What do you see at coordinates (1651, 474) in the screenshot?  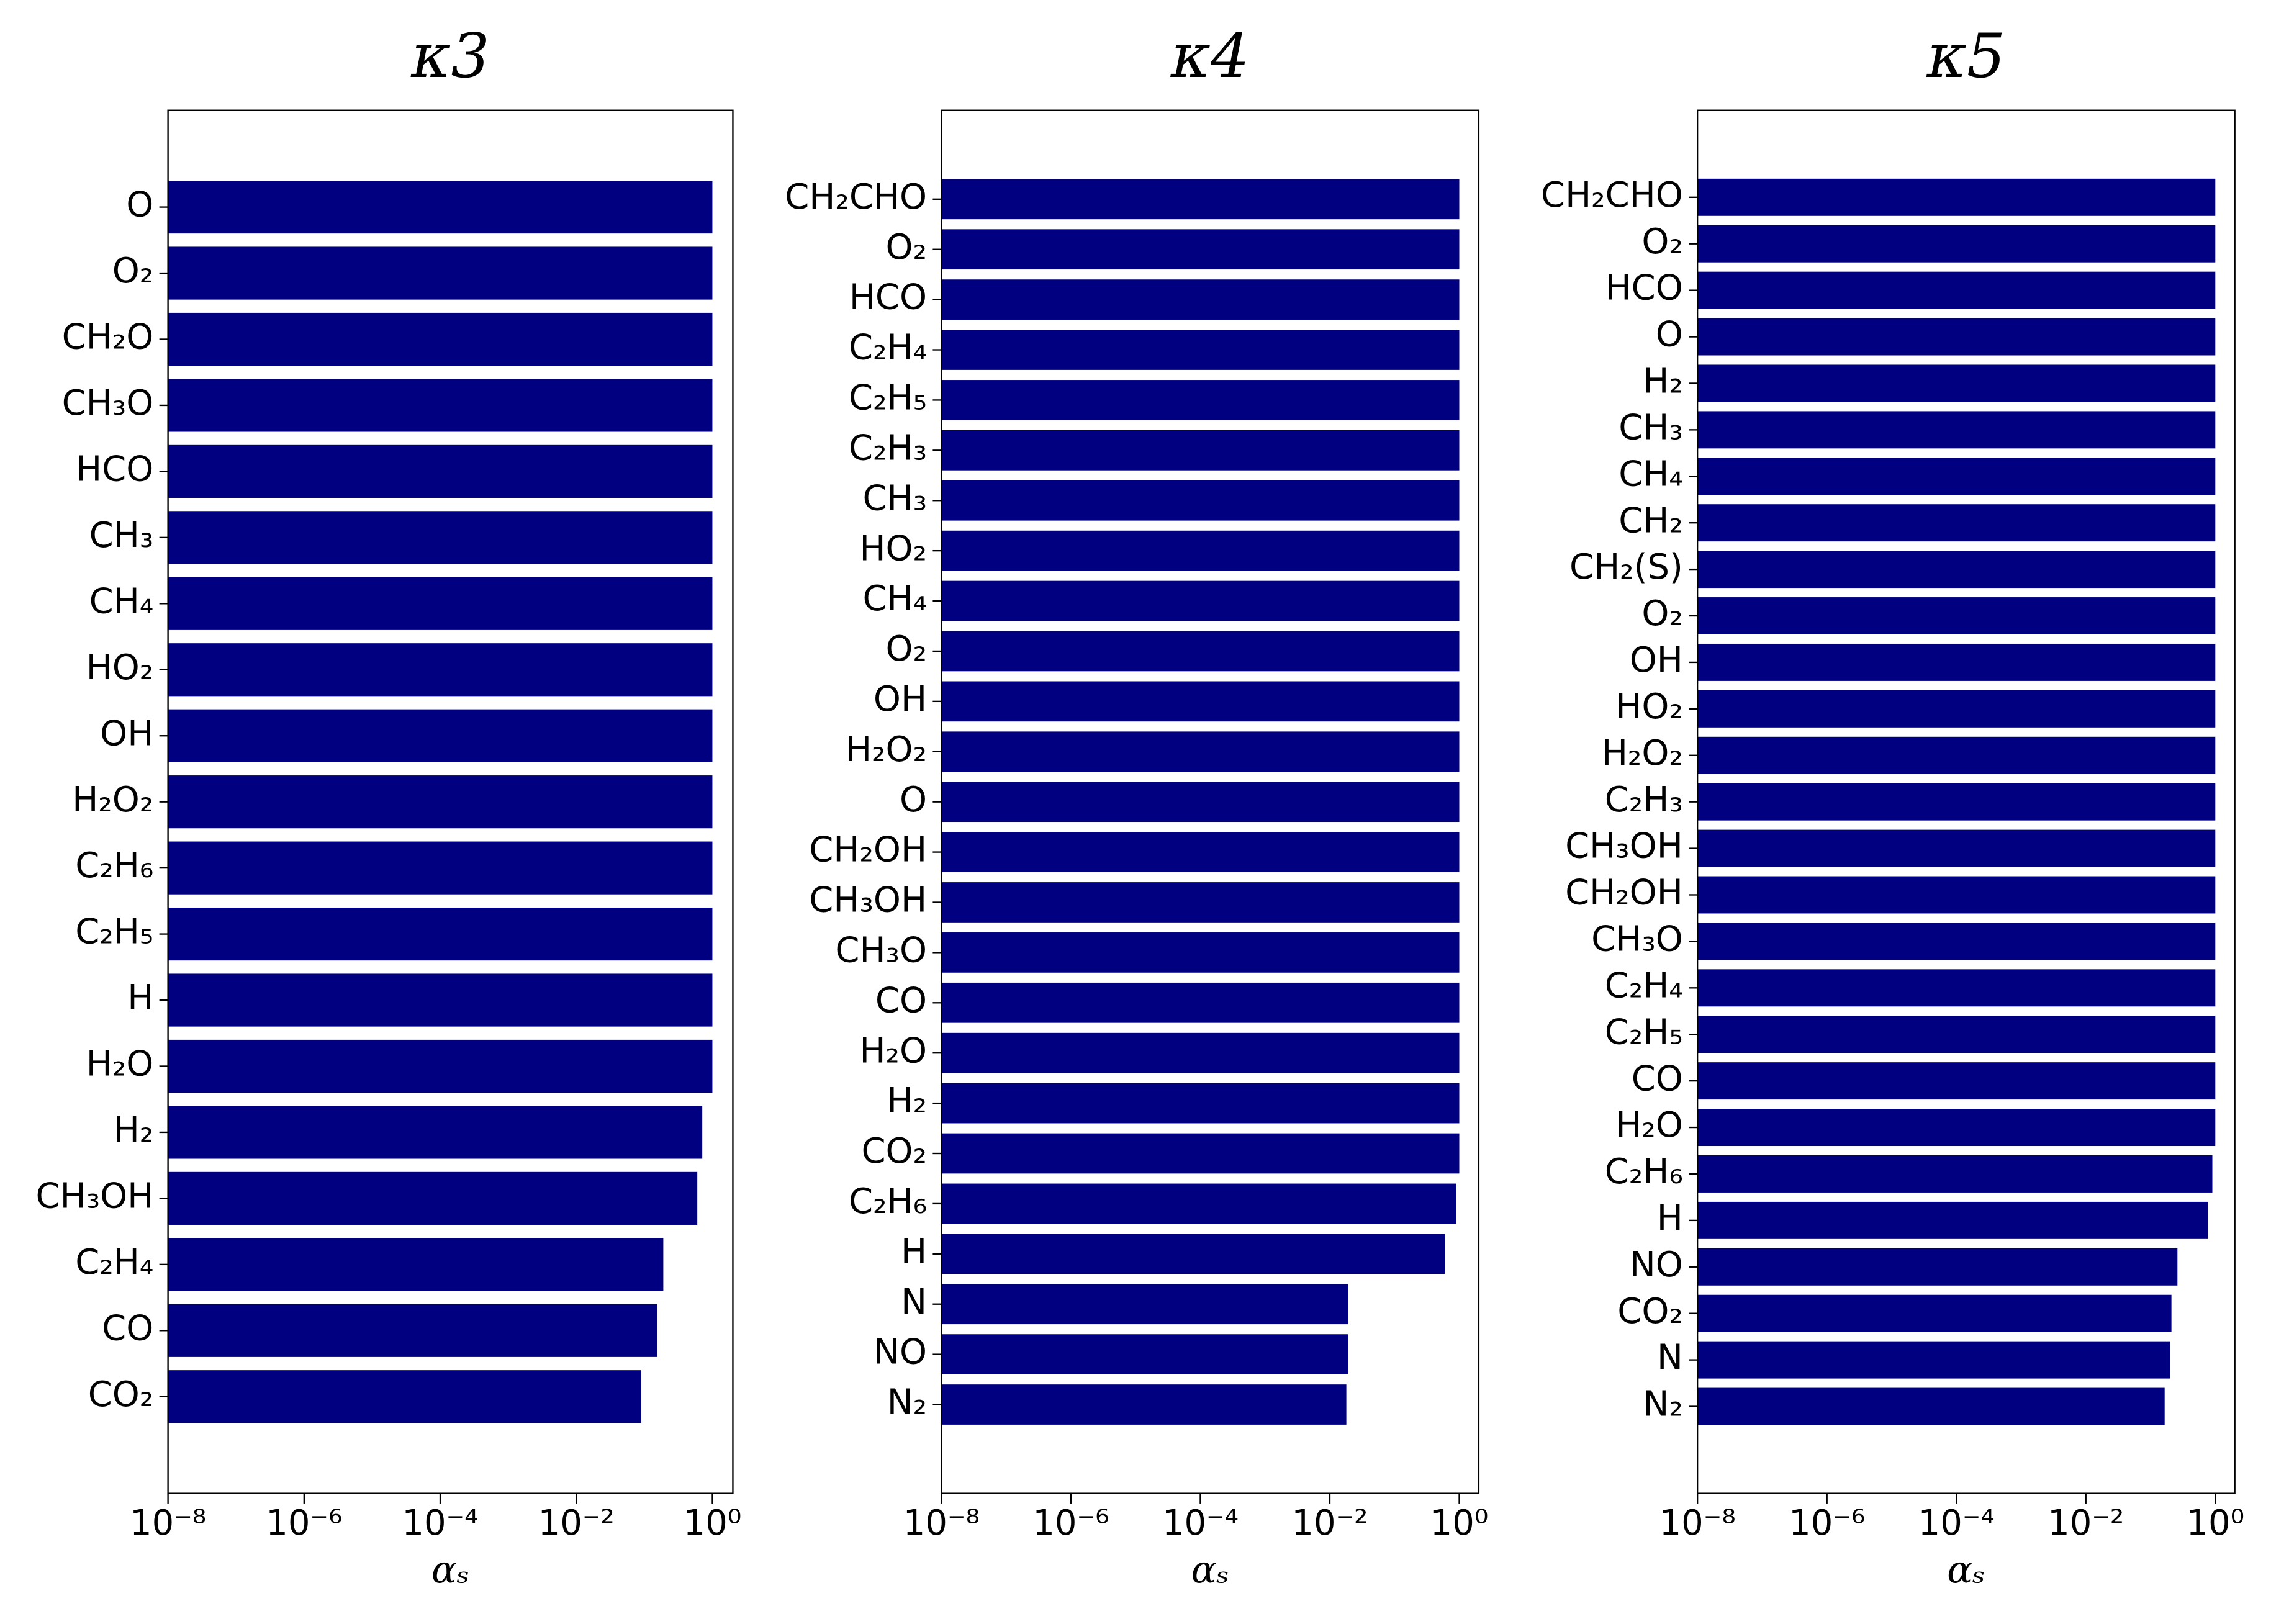 I see `y-tick-label: CH₄` at bounding box center [1651, 474].